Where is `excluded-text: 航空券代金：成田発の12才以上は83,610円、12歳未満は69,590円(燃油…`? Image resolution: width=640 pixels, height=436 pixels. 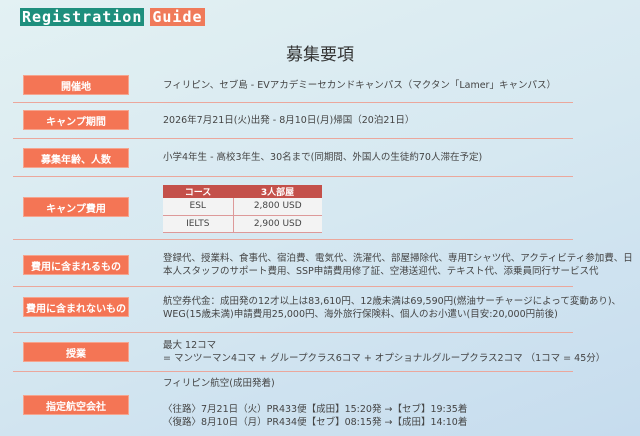 excluded-text: 航空券代金：成田発の12才以上は83,610円、12歳未満は69,590円(燃油… is located at coordinates (392, 308).